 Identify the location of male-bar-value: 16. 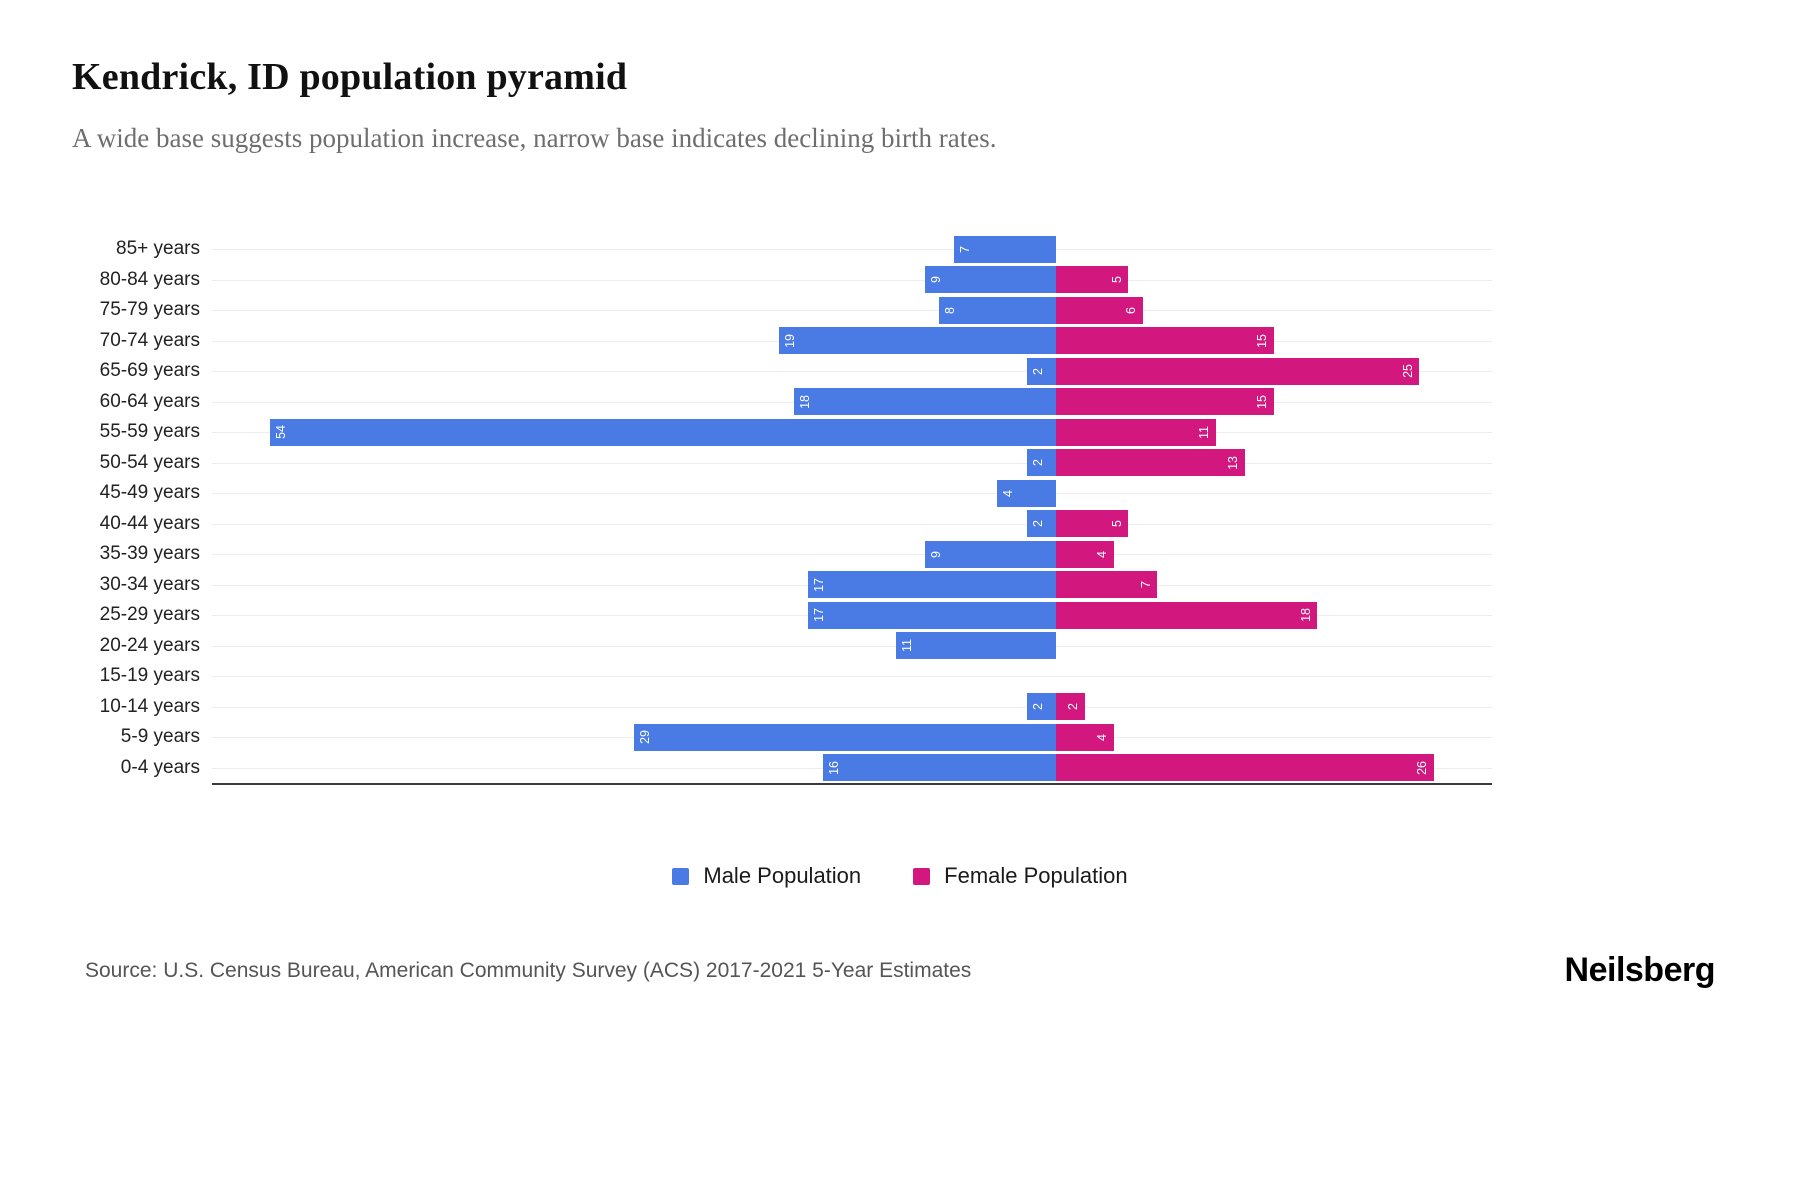
(833, 767).